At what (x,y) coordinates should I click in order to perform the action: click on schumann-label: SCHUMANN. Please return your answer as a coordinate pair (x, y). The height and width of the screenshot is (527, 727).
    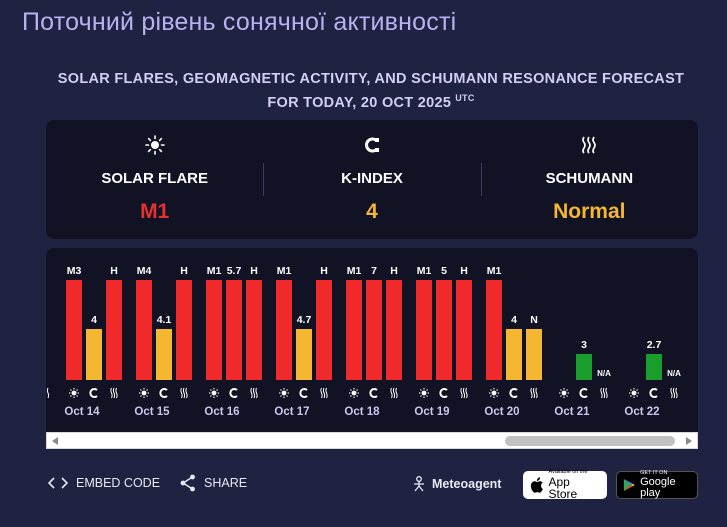
    Looking at the image, I should click on (589, 178).